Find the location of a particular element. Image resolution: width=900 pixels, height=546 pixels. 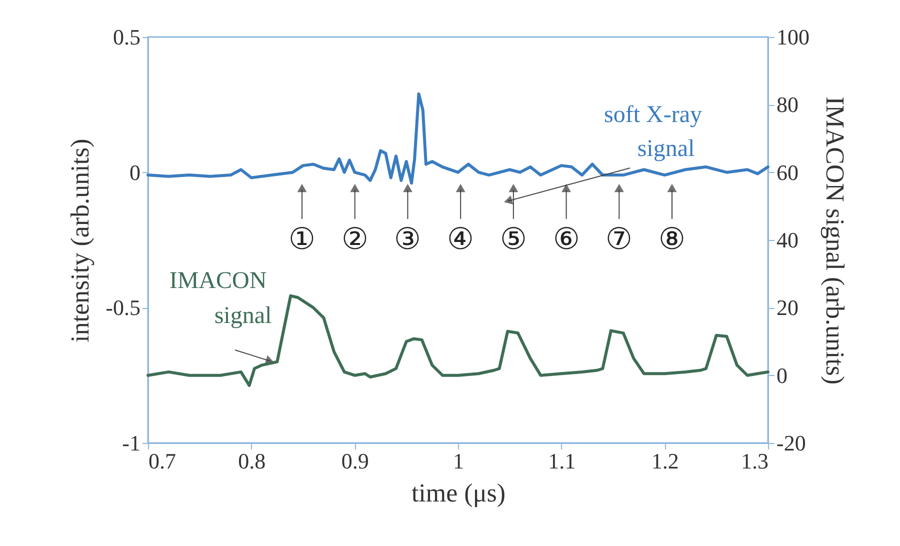

y2-tick-label: -20 is located at coordinates (791, 443).